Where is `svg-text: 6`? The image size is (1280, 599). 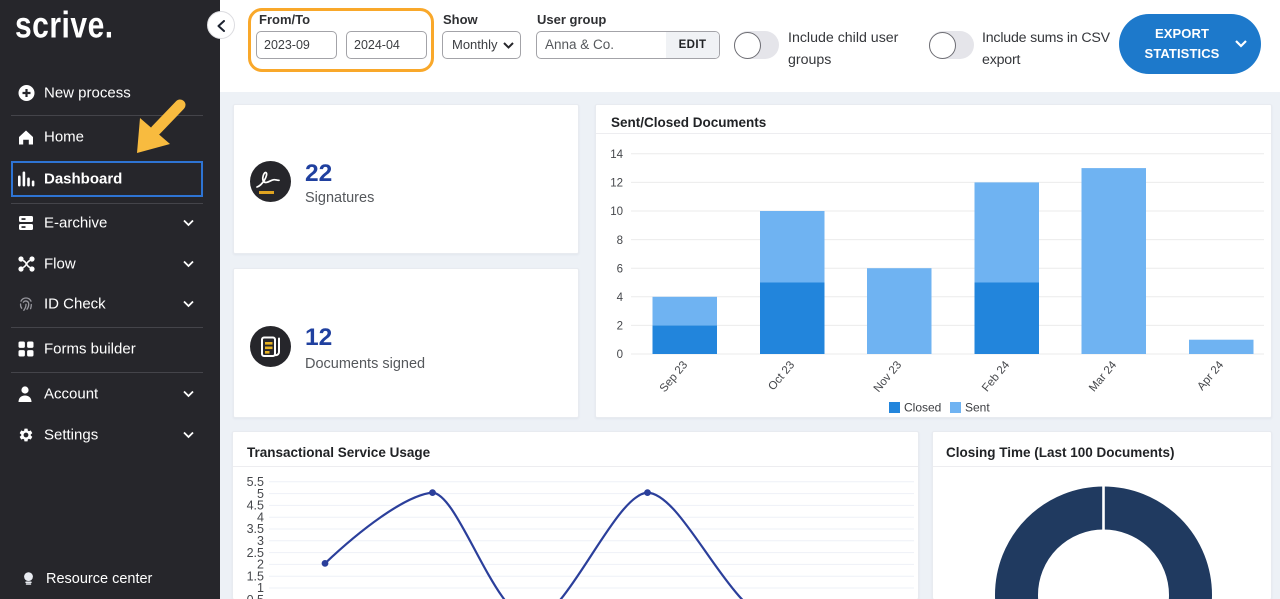 svg-text: 6 is located at coordinates (620, 270).